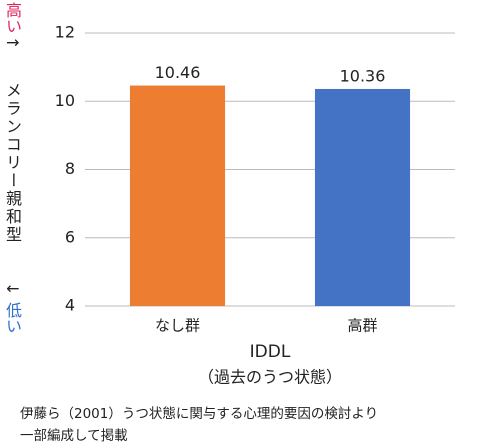 The width and height of the screenshot is (477, 443). I want to click on data-label: 10.36, so click(363, 75).